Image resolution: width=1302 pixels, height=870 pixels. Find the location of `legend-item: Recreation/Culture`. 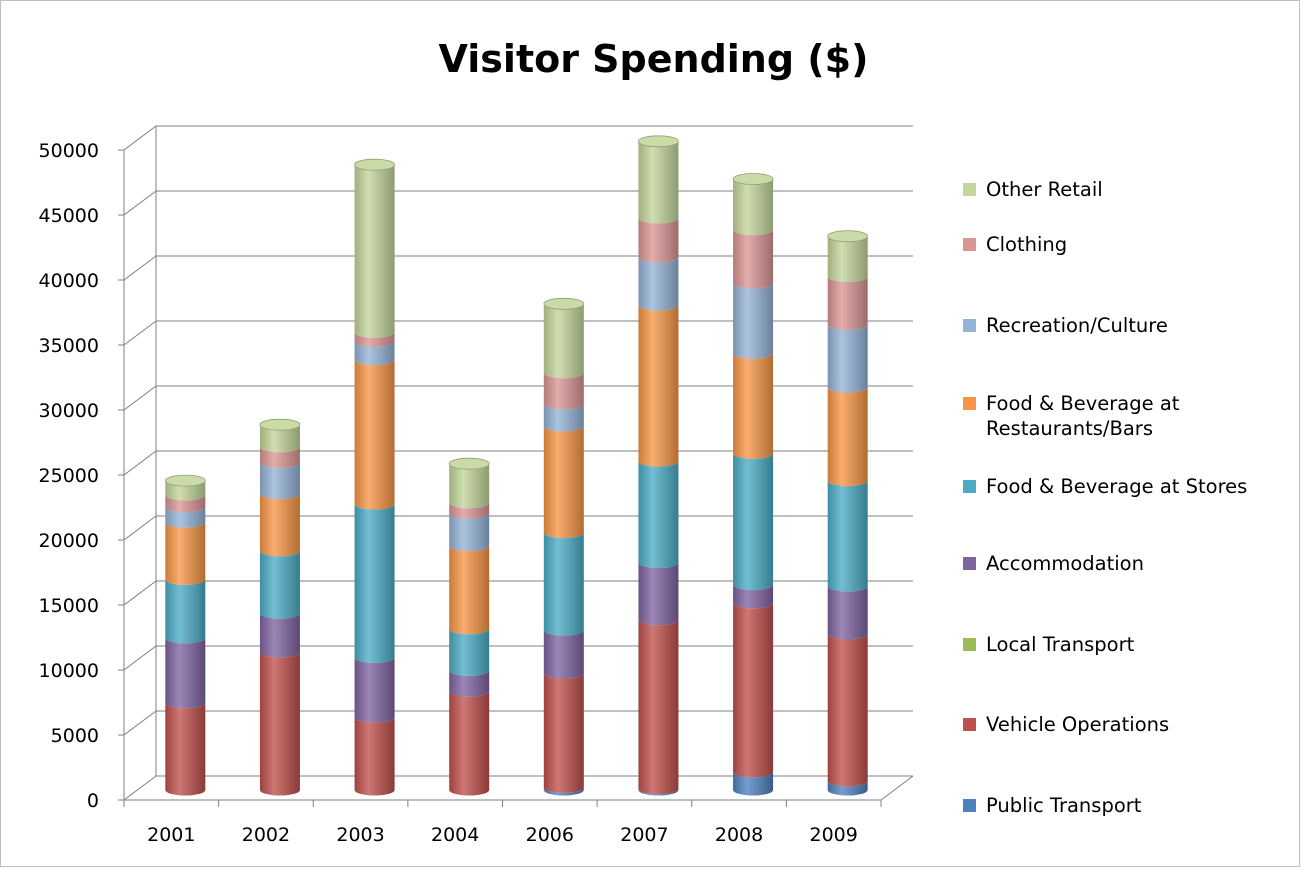

legend-item: Recreation/Culture is located at coordinates (1065, 325).